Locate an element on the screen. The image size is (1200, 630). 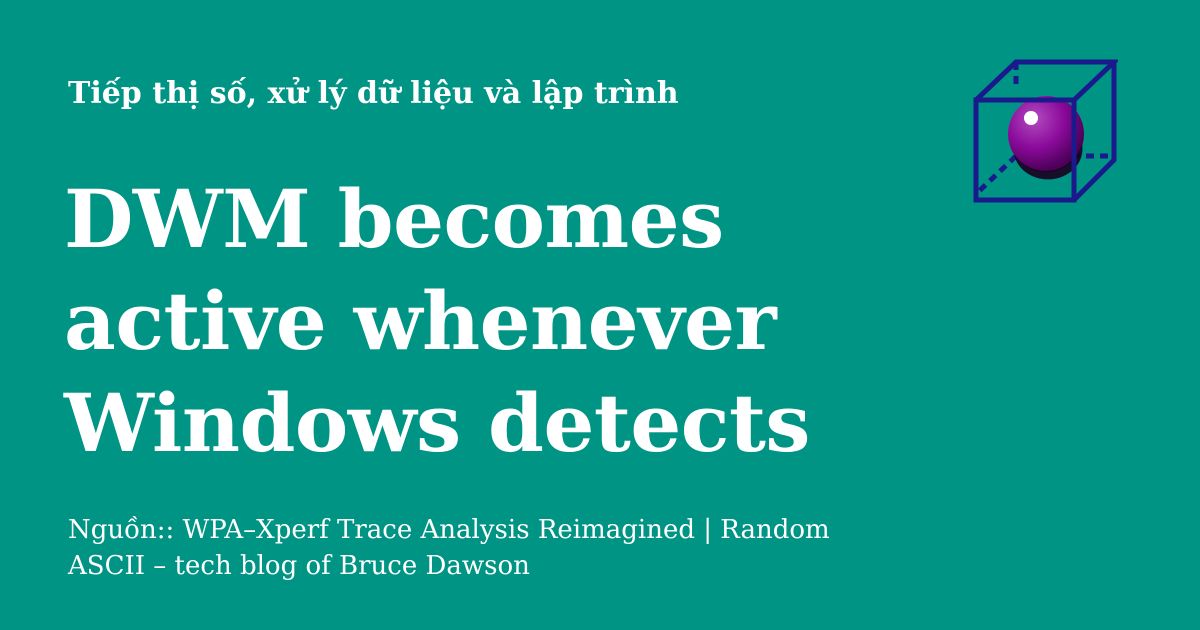
title-line-1: DWM becomes is located at coordinates (394, 219).